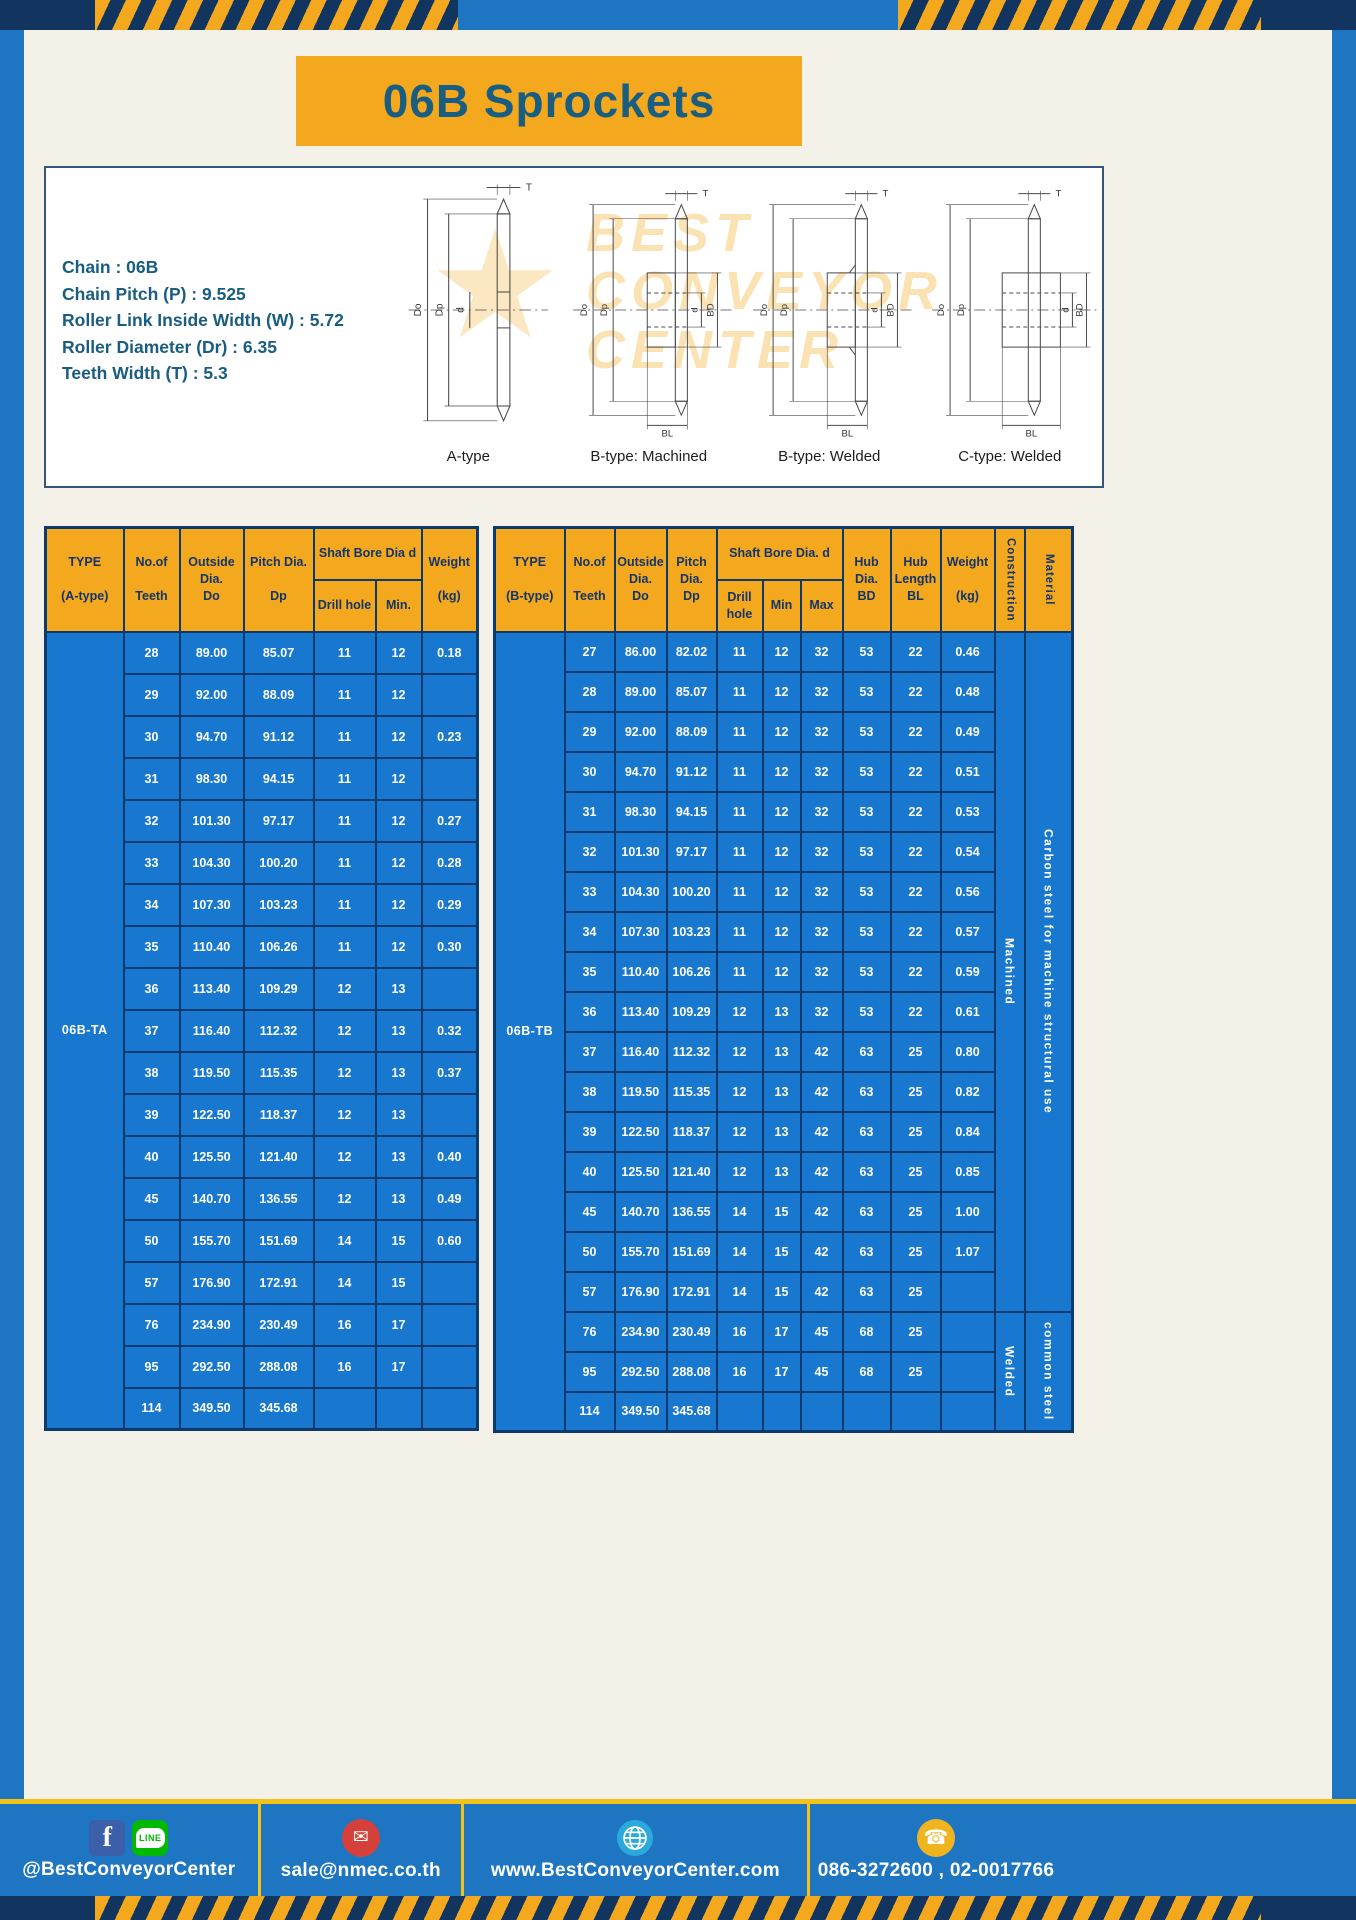 This screenshot has width=1356, height=1920. I want to click on col-header-type: TYPE (B-type), so click(529, 579).